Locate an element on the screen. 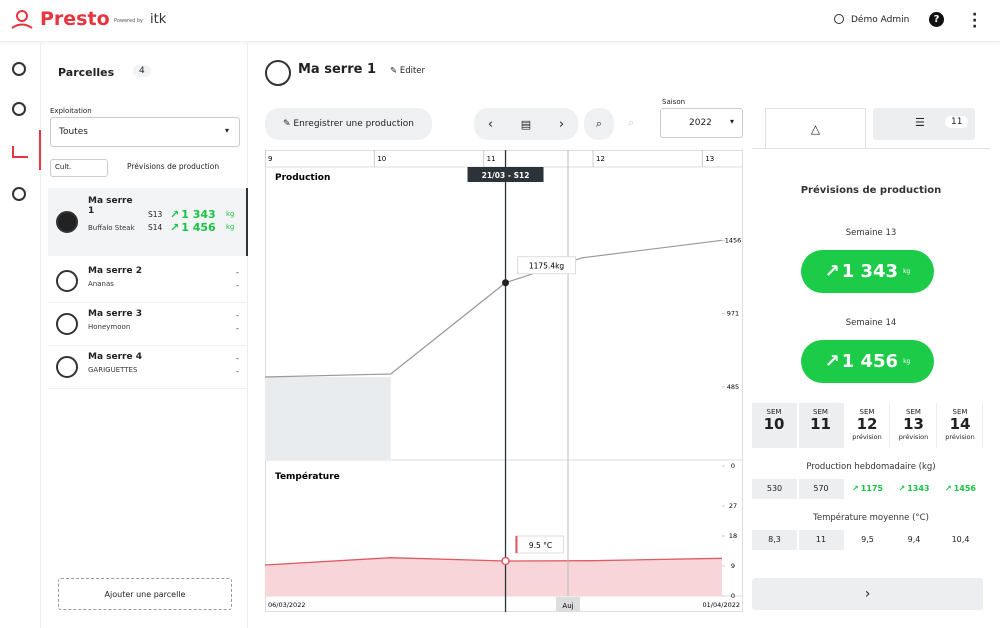  brand: Presto is located at coordinates (75, 19).